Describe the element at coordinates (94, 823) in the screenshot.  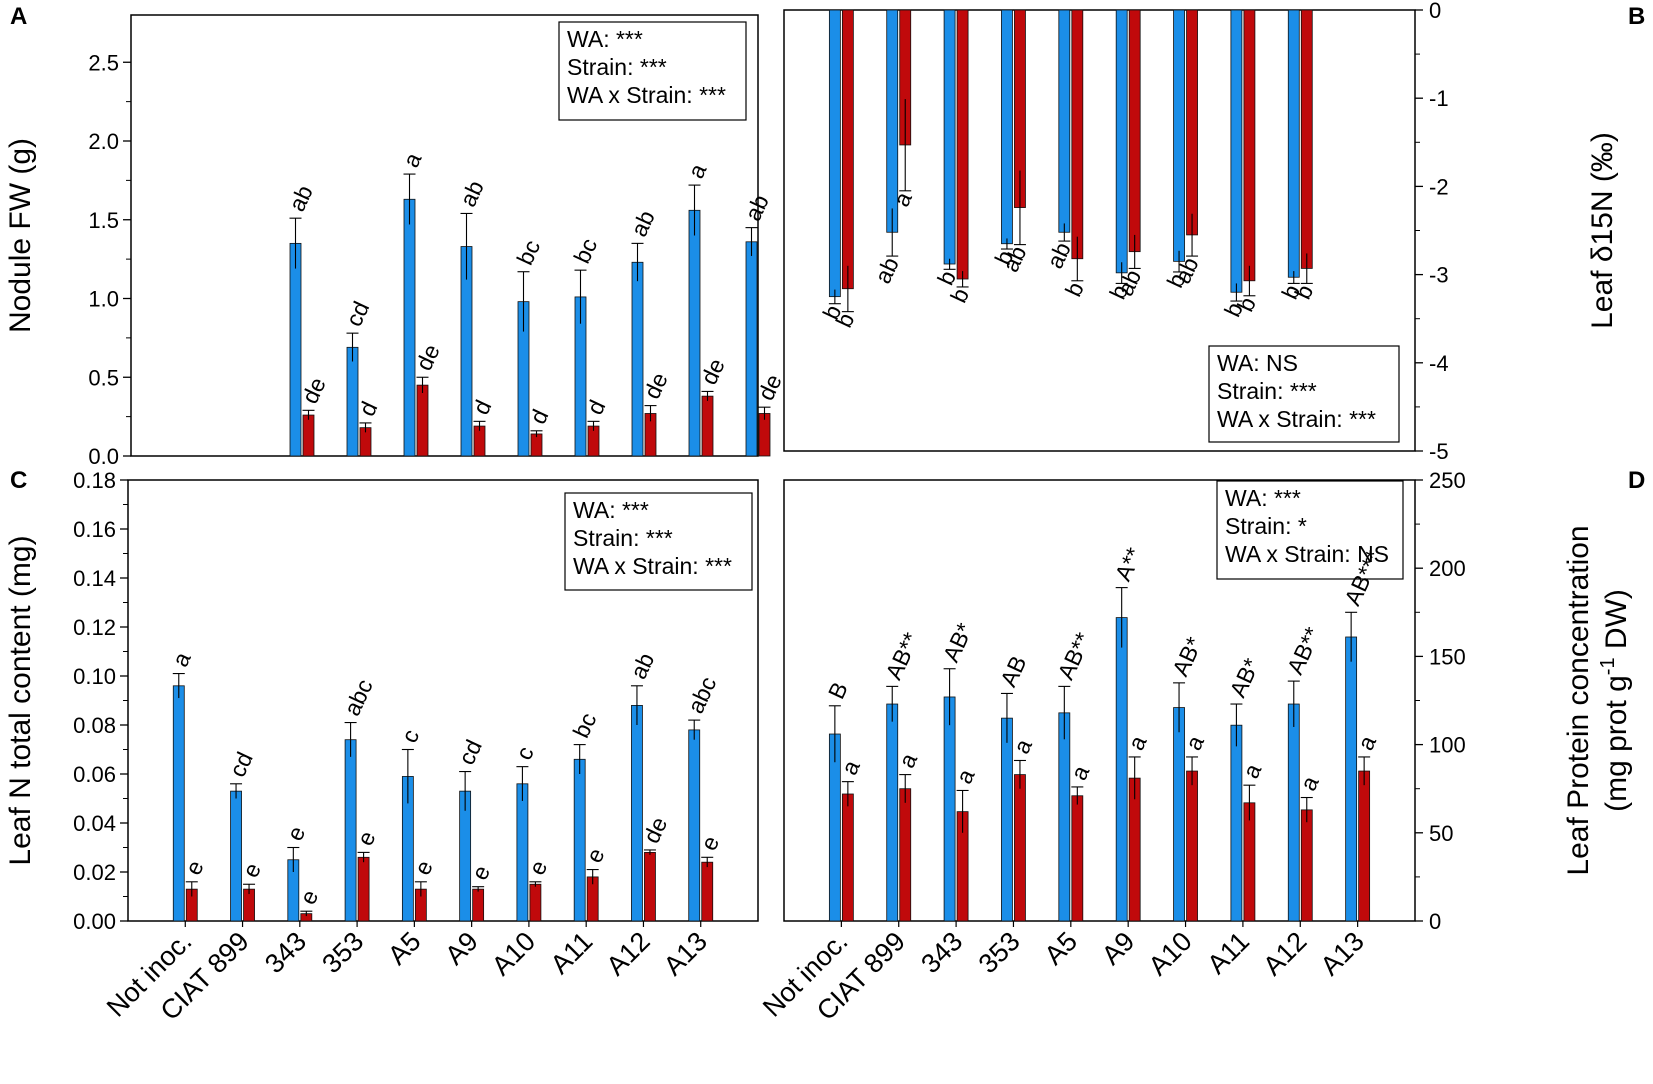
I see `y-tick-label: 0.04` at that location.